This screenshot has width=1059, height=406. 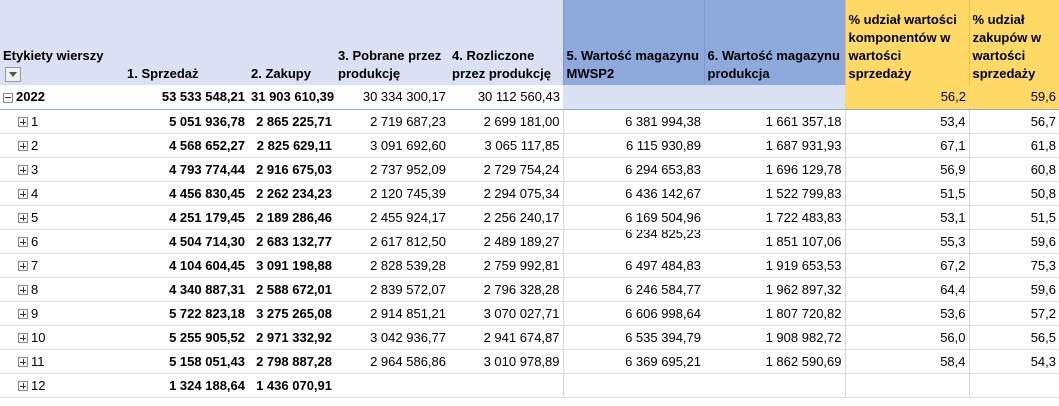 What do you see at coordinates (186, 361) in the screenshot?
I see `sales-cell: 5 158 051,43` at bounding box center [186, 361].